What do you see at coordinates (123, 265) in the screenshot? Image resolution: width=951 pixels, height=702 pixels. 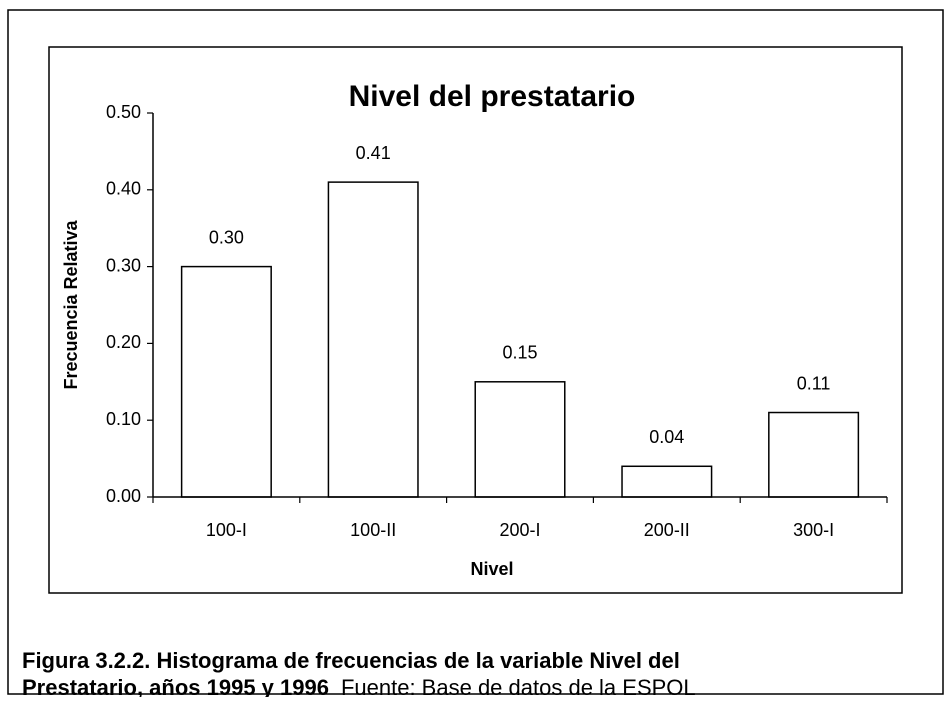 I see `y-tick-label: 0.30` at bounding box center [123, 265].